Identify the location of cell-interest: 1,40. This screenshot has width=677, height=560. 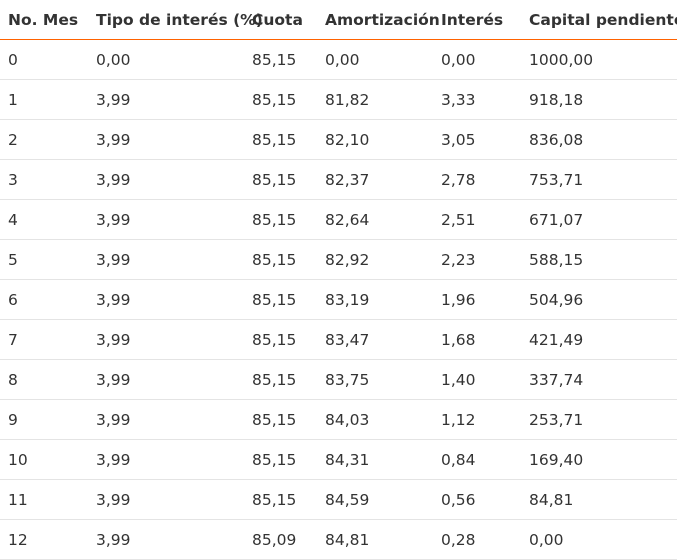
(477, 379).